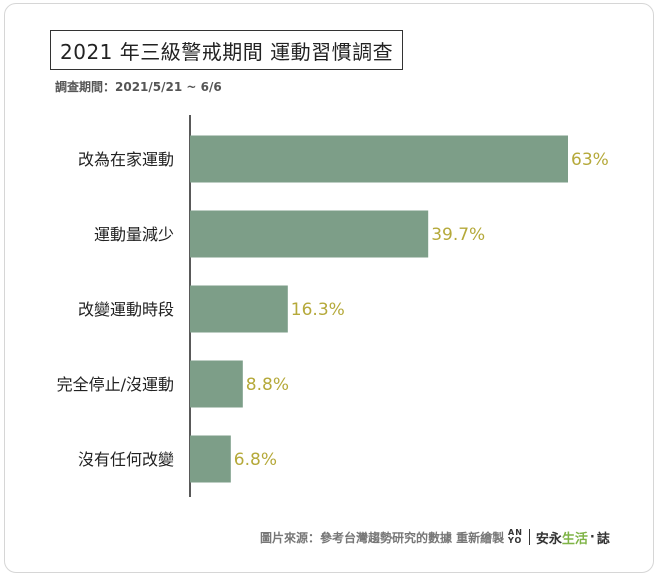 This screenshot has width=660, height=578. What do you see at coordinates (267, 385) in the screenshot?
I see `value-label: 8.8%` at bounding box center [267, 385].